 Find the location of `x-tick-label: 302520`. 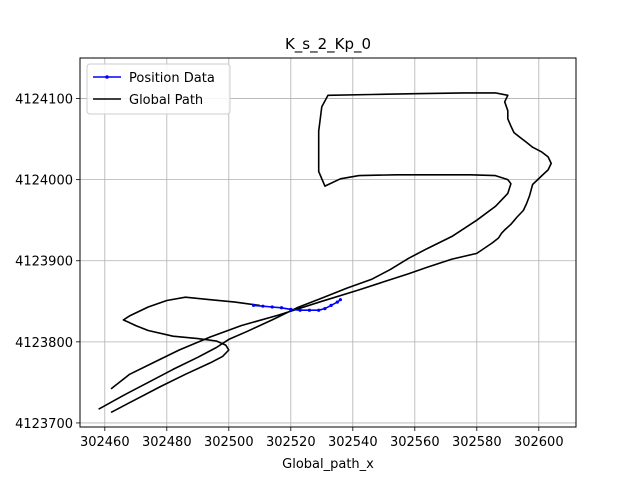

x-tick-label: 302520 is located at coordinates (291, 442).